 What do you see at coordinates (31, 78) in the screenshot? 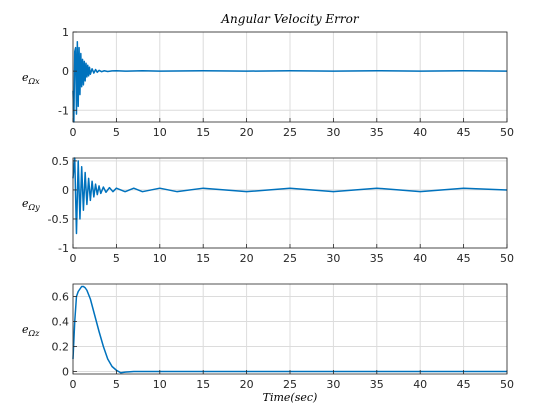
I see `y-axis-label: eΩx` at bounding box center [31, 78].